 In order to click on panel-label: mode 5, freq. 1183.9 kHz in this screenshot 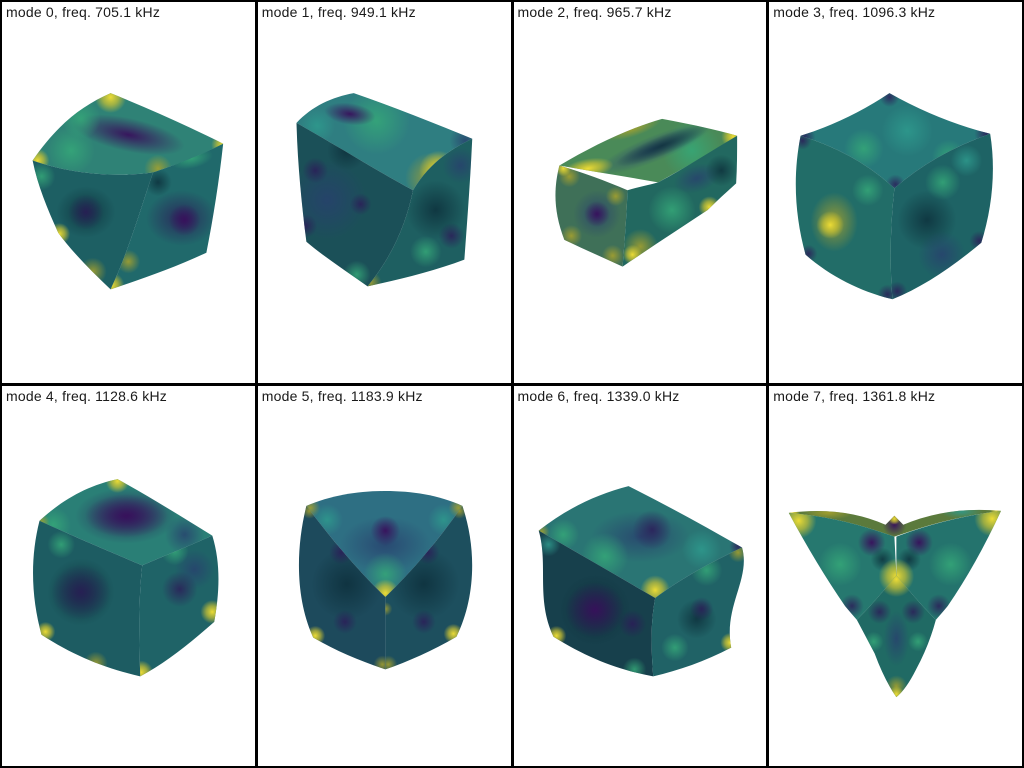, I will do `click(342, 395)`.